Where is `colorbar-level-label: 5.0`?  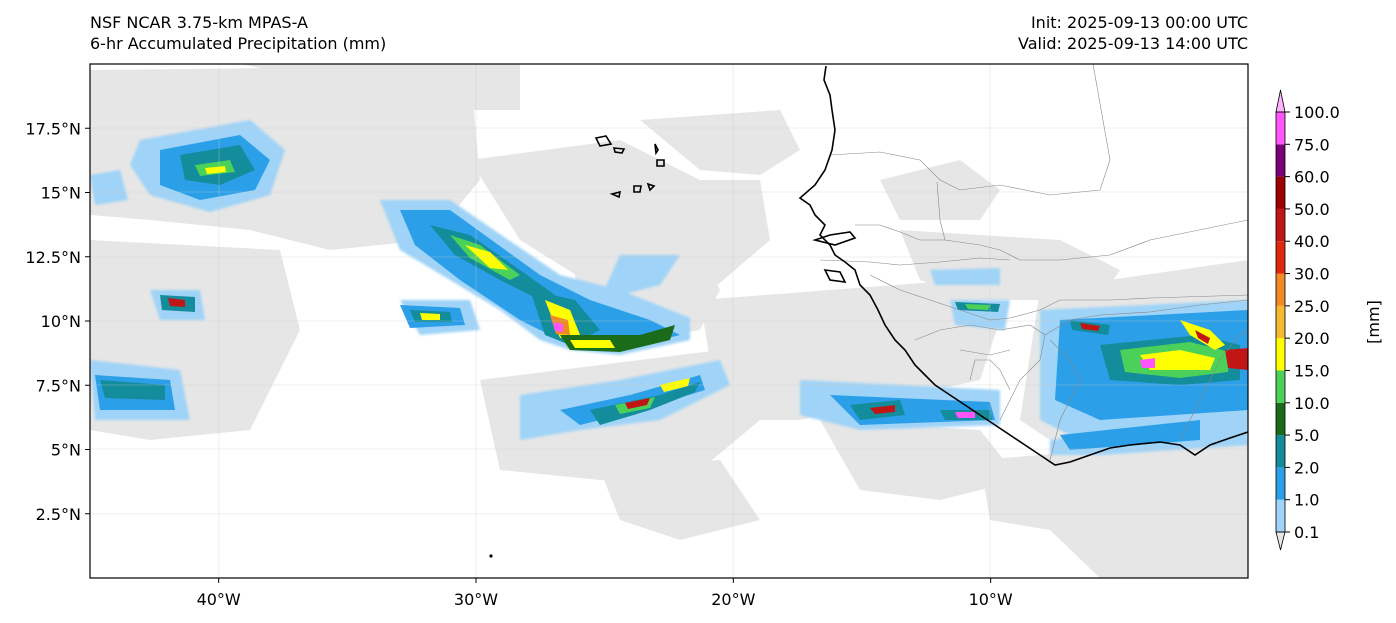 colorbar-level-label: 5.0 is located at coordinates (1306, 435).